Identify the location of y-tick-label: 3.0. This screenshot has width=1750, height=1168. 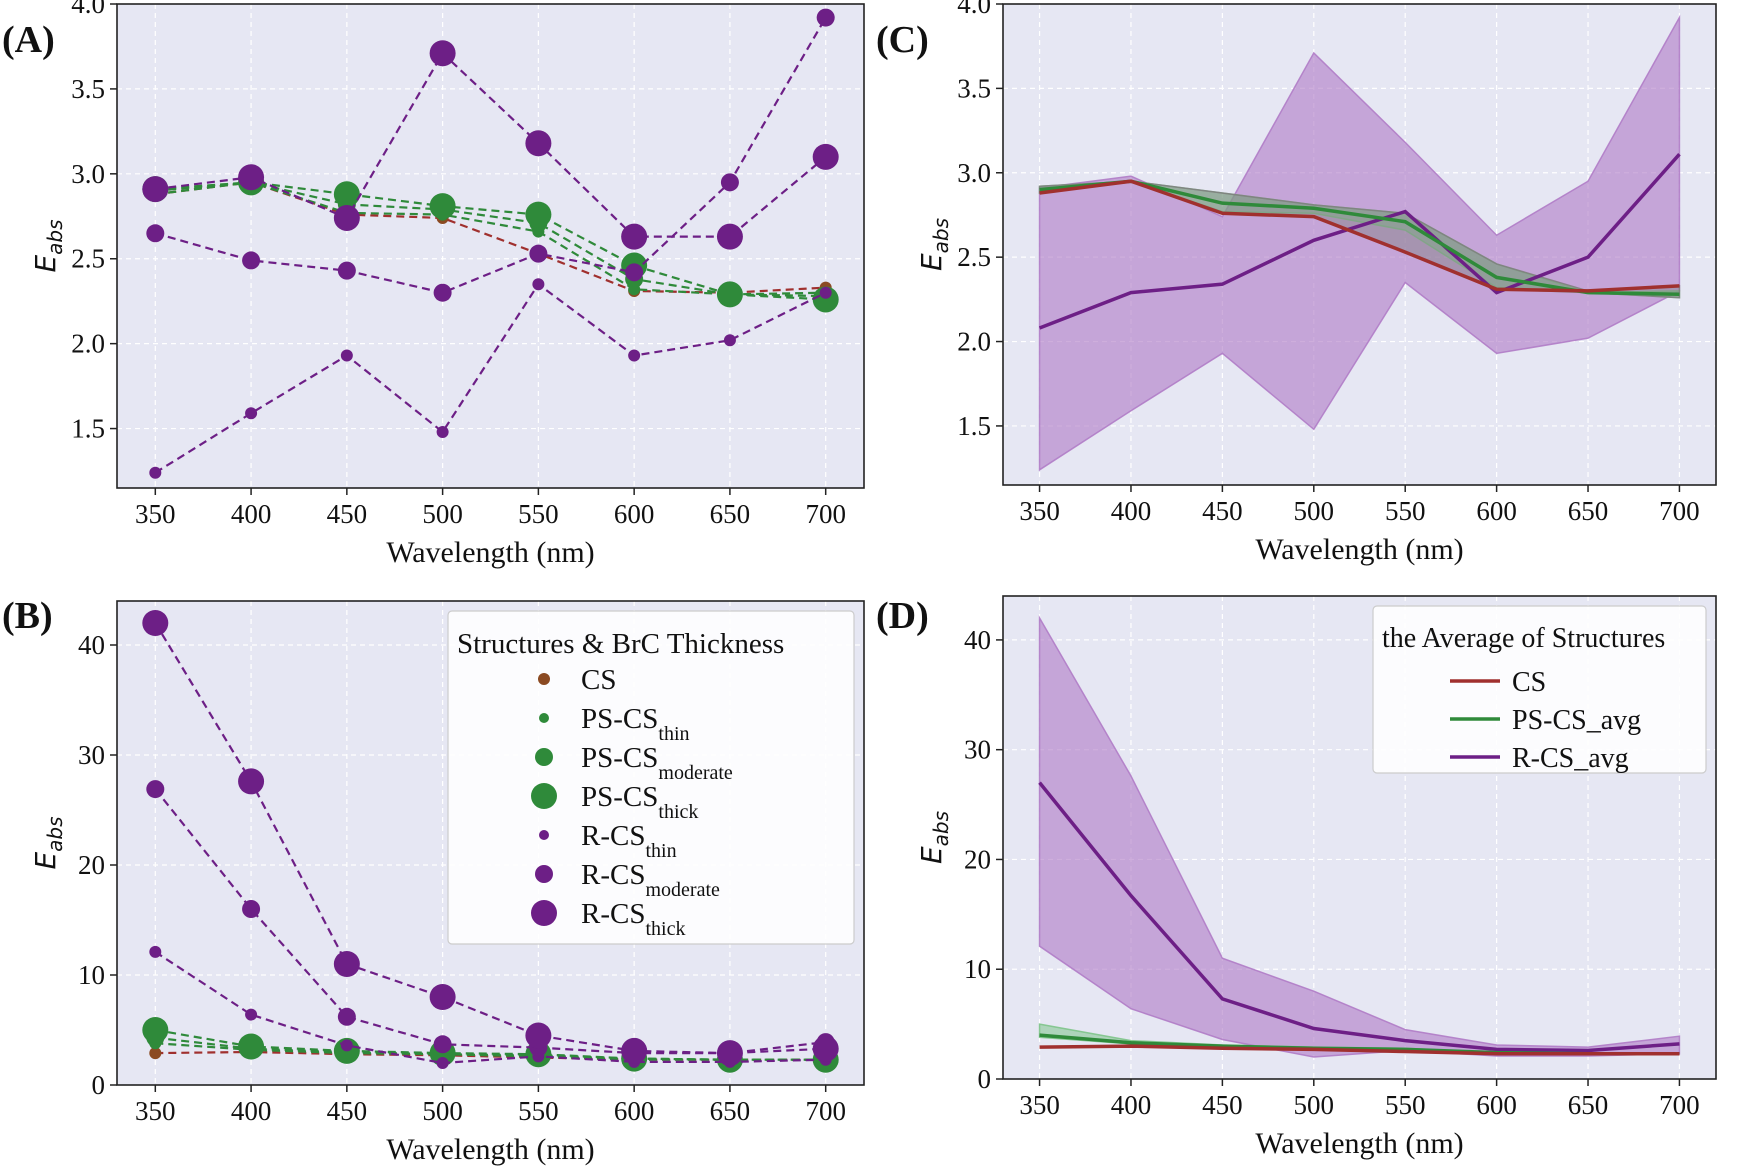
(88, 174).